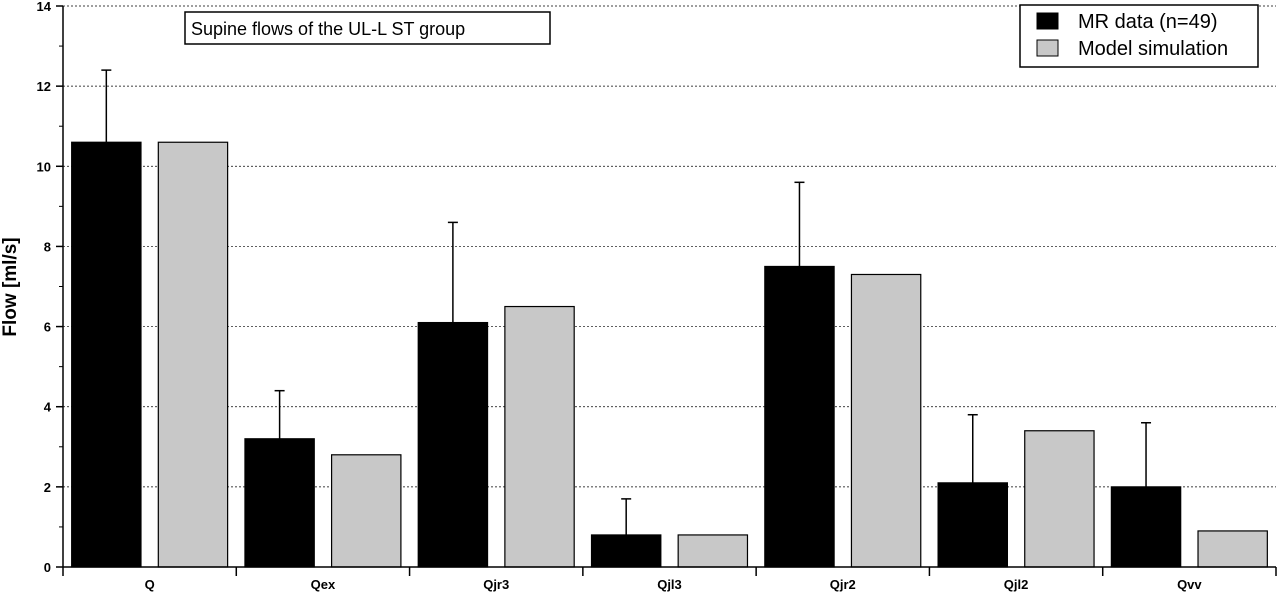 The height and width of the screenshot is (594, 1280). What do you see at coordinates (50, 287) in the screenshot?
I see `y-axis-ticks: 0 2 4 6 8 10 12 14` at bounding box center [50, 287].